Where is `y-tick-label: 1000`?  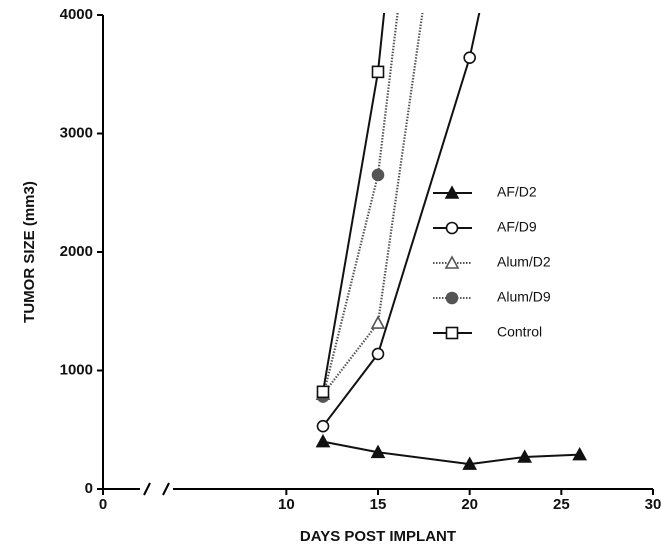
y-tick-label: 1000 is located at coordinates (76, 369).